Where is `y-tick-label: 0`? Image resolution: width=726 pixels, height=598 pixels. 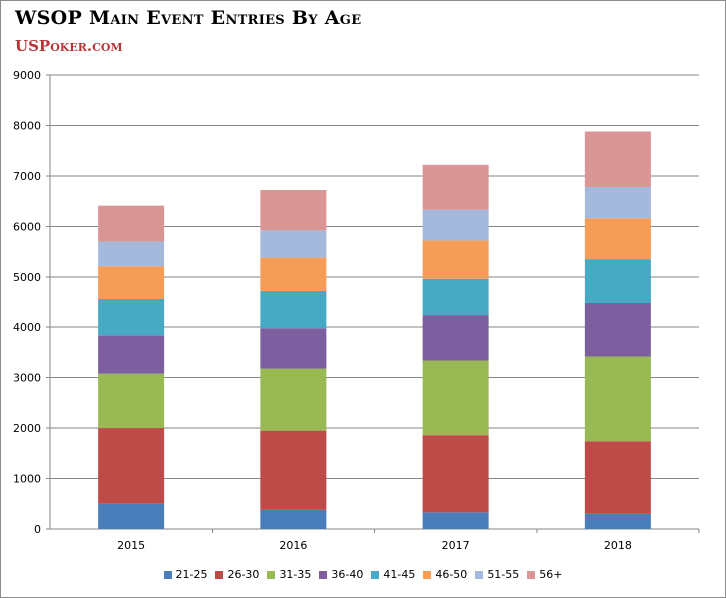 y-tick-label: 0 is located at coordinates (37, 529).